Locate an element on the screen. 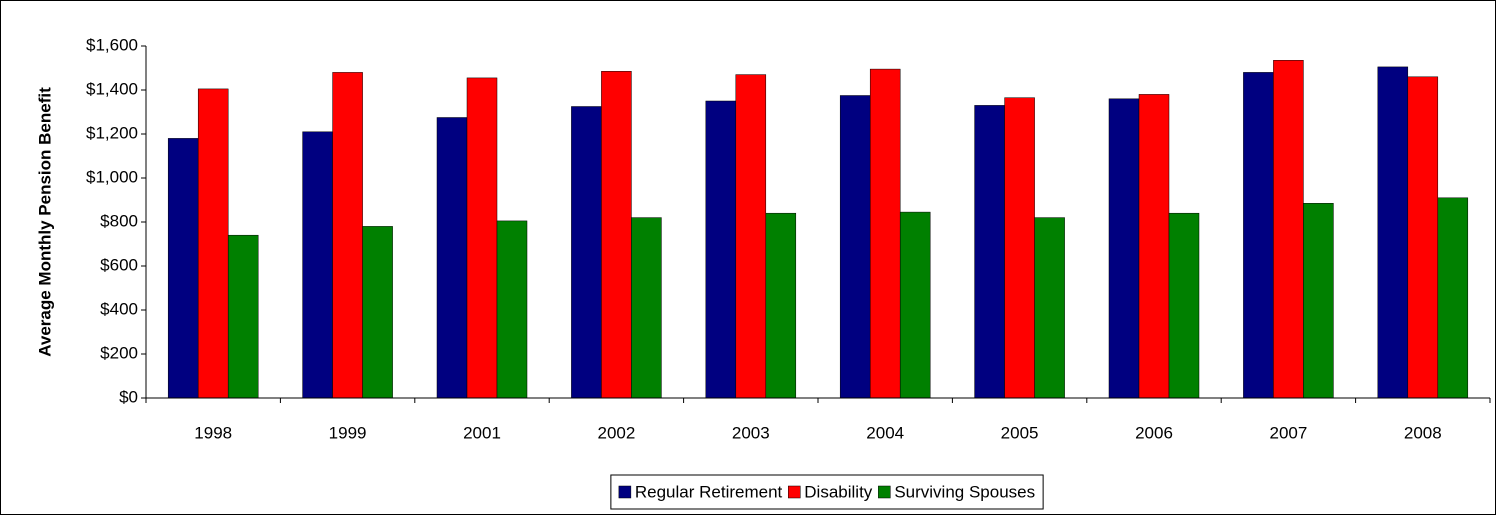 This screenshot has height=516, width=1497. y-tick-label: $1,600 is located at coordinates (112, 44).